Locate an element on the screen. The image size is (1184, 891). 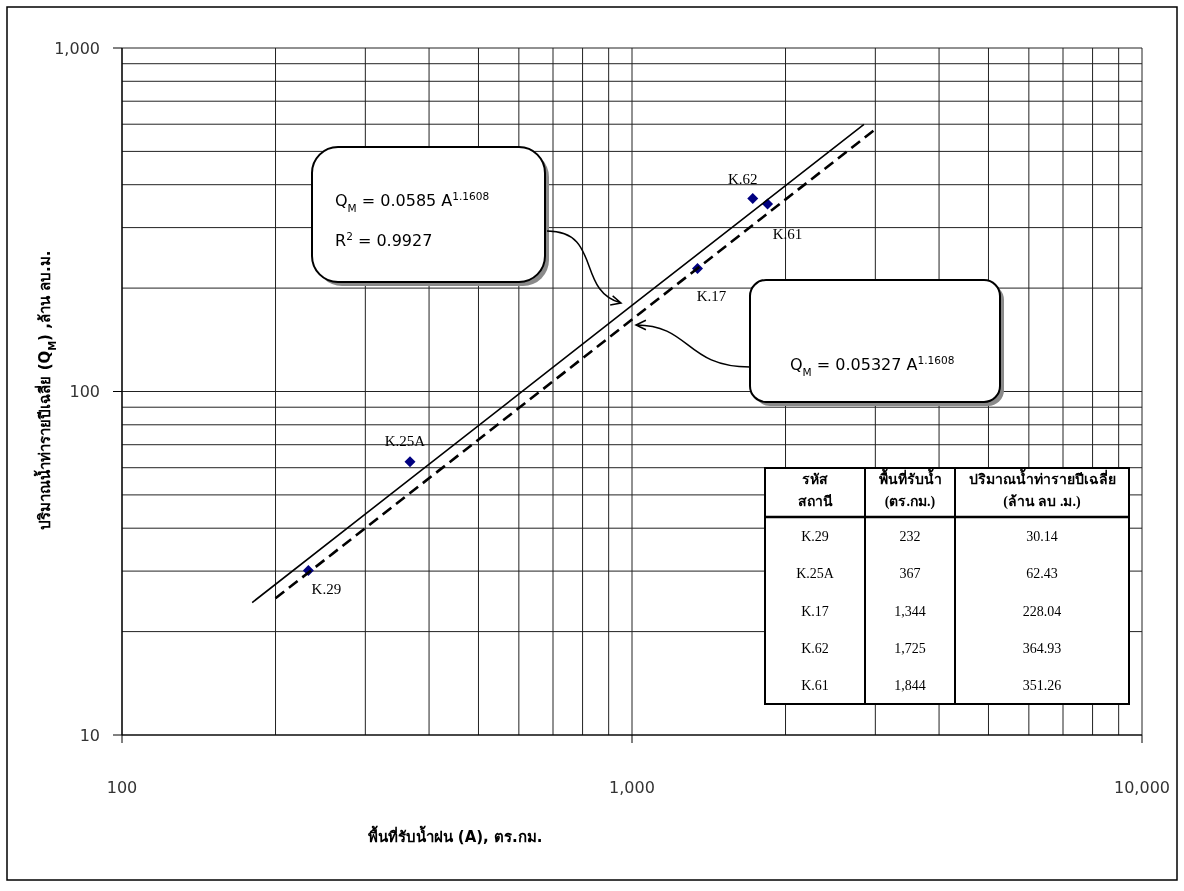
annotation: R$^{2}$ = 0.9927 is located at coordinates (384, 240).